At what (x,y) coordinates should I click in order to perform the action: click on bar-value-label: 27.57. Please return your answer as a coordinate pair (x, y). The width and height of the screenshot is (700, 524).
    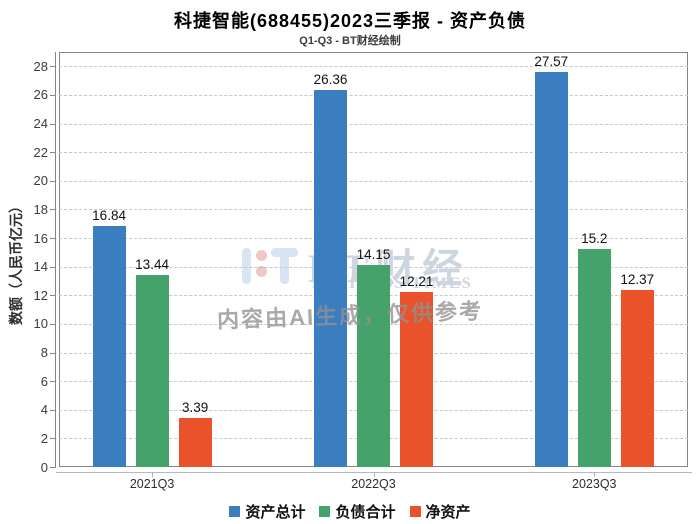
    Looking at the image, I should click on (551, 62).